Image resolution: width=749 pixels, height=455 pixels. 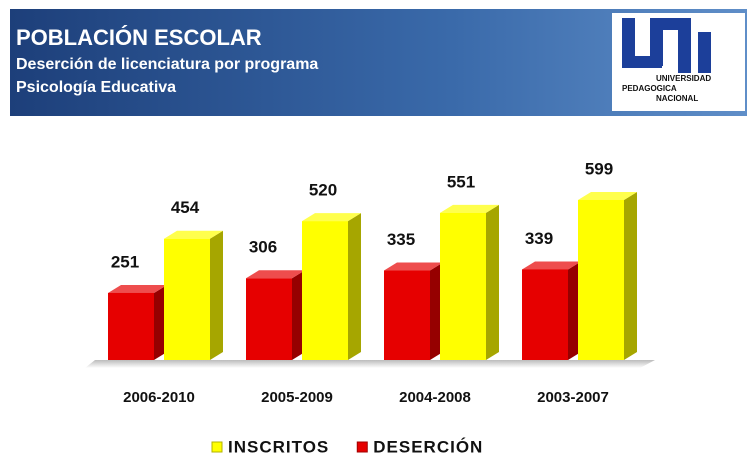 I want to click on x-tick-label: 2003-2007, so click(x=573, y=397).